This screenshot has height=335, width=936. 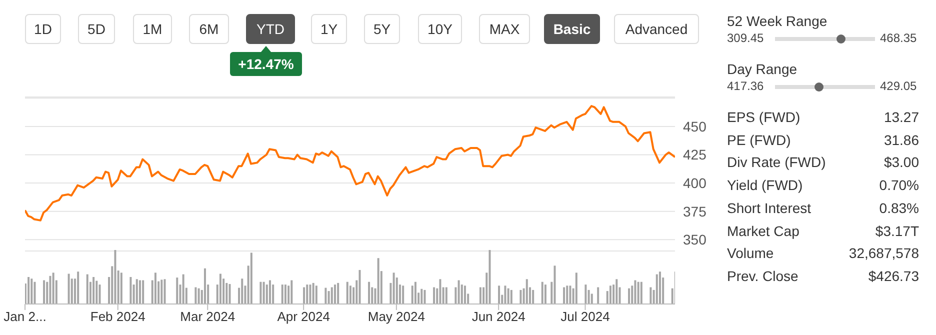 What do you see at coordinates (762, 69) in the screenshot?
I see `text: Day Range` at bounding box center [762, 69].